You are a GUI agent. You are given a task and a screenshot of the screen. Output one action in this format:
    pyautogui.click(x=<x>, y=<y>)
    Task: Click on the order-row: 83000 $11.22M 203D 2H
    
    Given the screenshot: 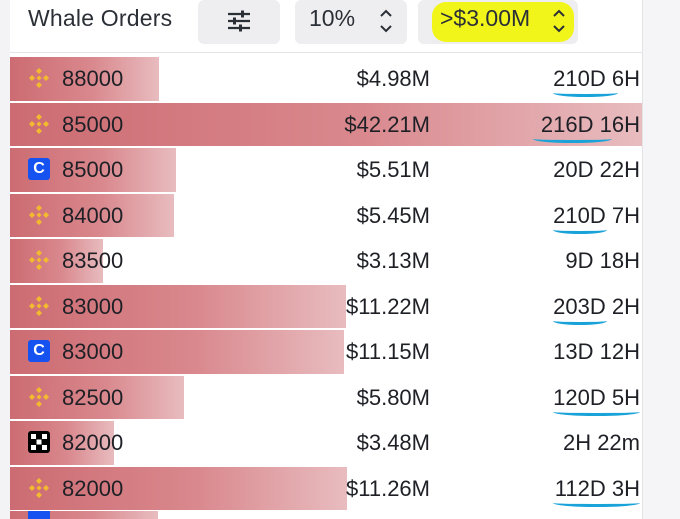 What is the action you would take?
    pyautogui.click(x=326, y=307)
    